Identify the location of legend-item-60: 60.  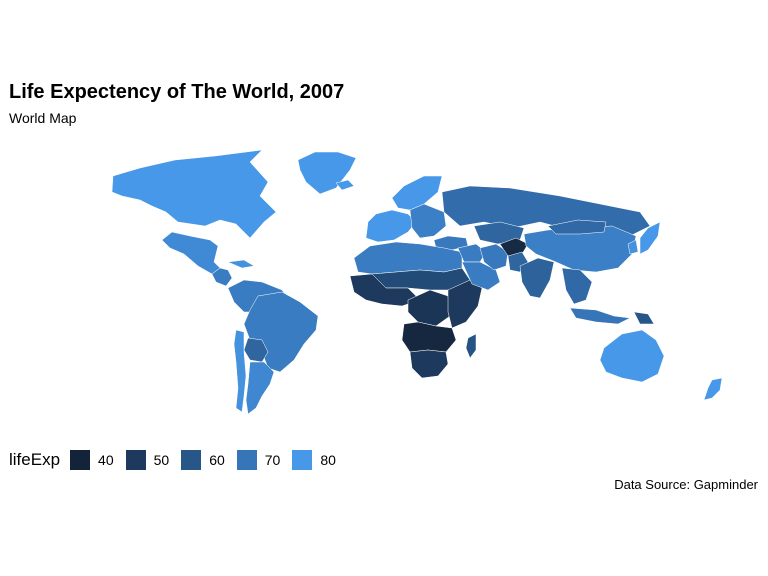
(203, 460).